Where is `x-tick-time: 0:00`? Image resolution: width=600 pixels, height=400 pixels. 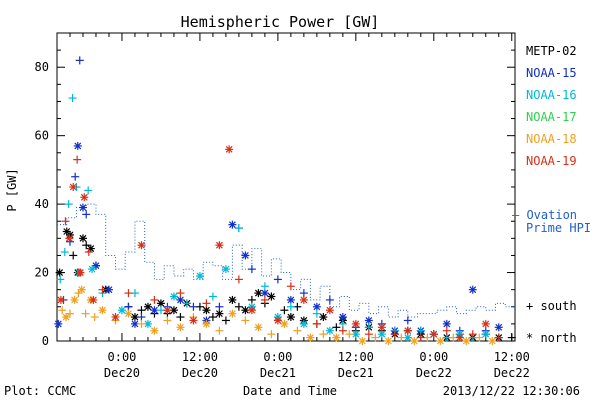
x-tick-time: 0:00 is located at coordinates (277, 357).